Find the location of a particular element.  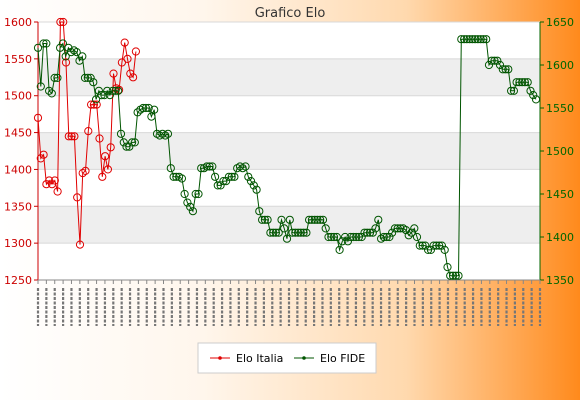

legend: Elo Italia Elo FIDE is located at coordinates (287, 358).